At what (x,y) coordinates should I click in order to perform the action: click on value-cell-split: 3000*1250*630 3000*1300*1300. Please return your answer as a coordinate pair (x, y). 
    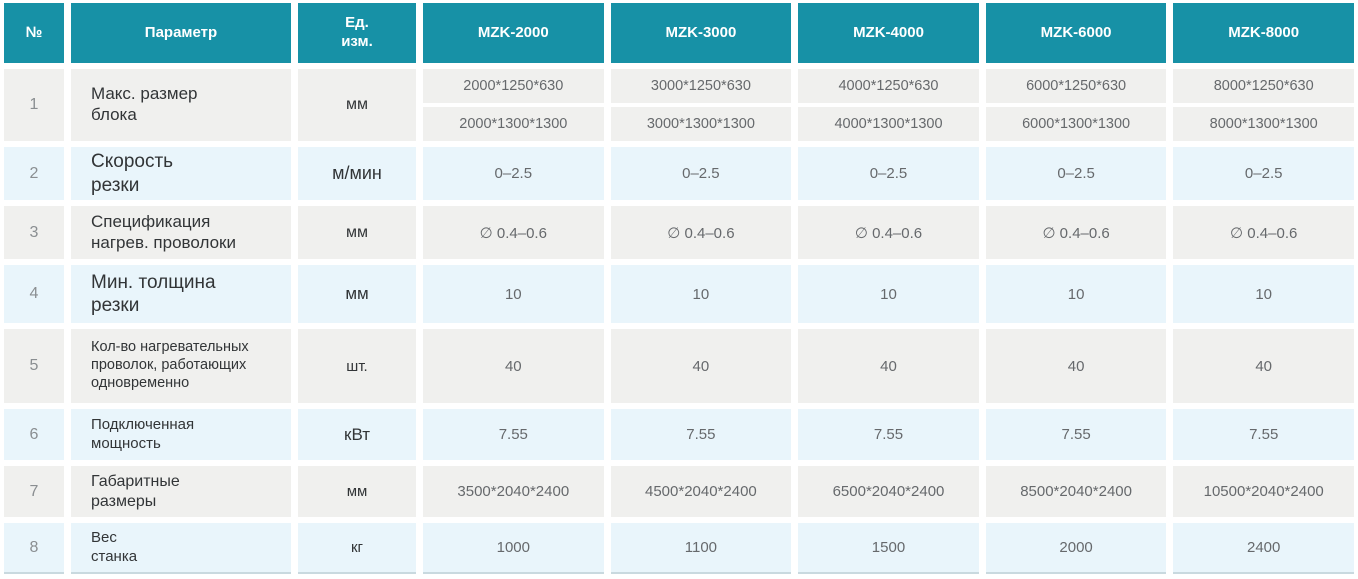
    Looking at the image, I should click on (701, 105).